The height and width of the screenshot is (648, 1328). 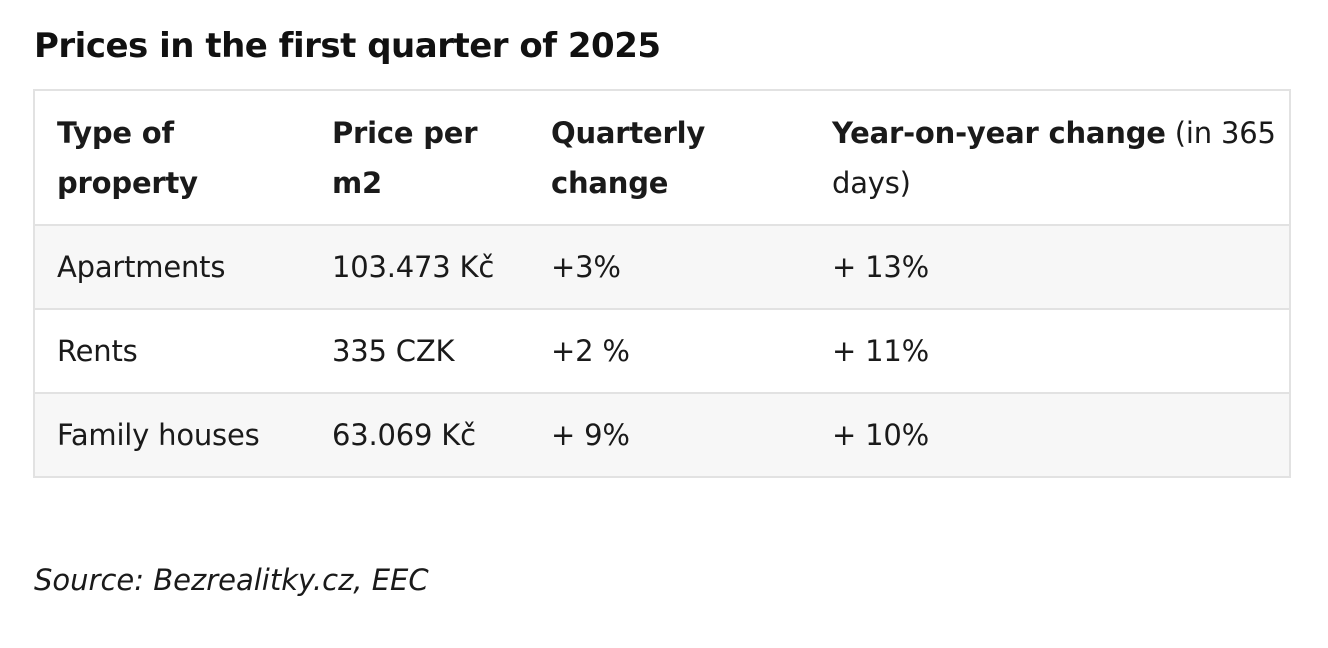 What do you see at coordinates (172, 434) in the screenshot?
I see `cell-property-type: Family houses` at bounding box center [172, 434].